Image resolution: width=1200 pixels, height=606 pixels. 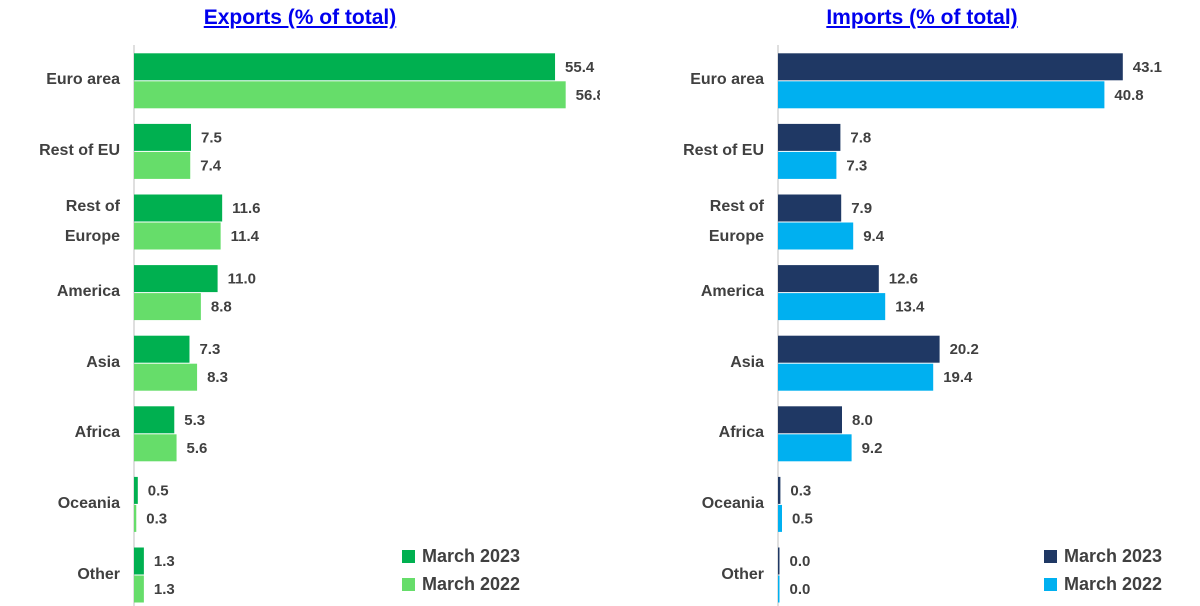 What do you see at coordinates (1128, 95) in the screenshot?
I see `value-label: 40.8` at bounding box center [1128, 95].